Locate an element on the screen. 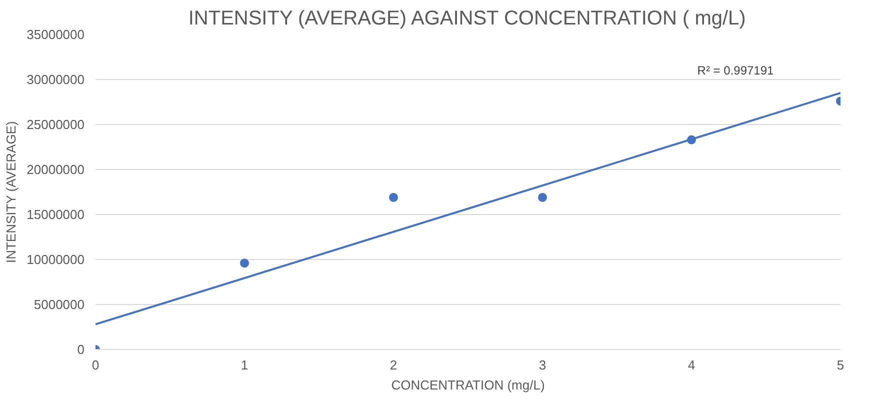 Image resolution: width=894 pixels, height=402 pixels. chart-title: INTENSITY (AVERAGE) AGAINST CONCENTRATION ( mg/L) is located at coordinates (467, 19).